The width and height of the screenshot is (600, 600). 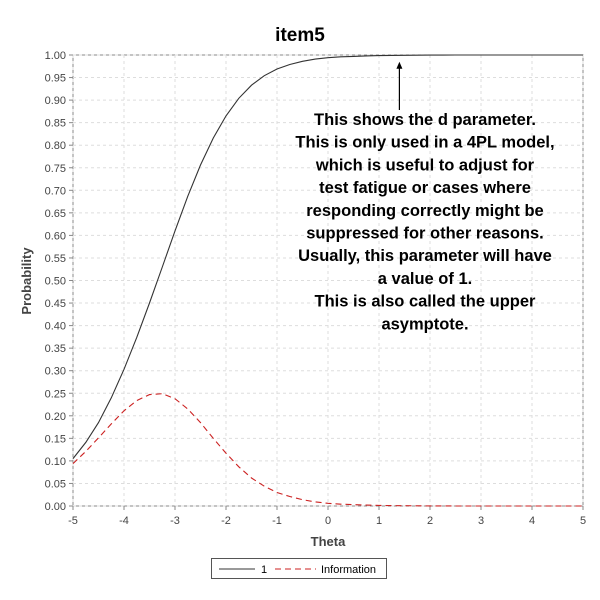 I want to click on y-tick-label: 0.15, so click(x=55, y=439).